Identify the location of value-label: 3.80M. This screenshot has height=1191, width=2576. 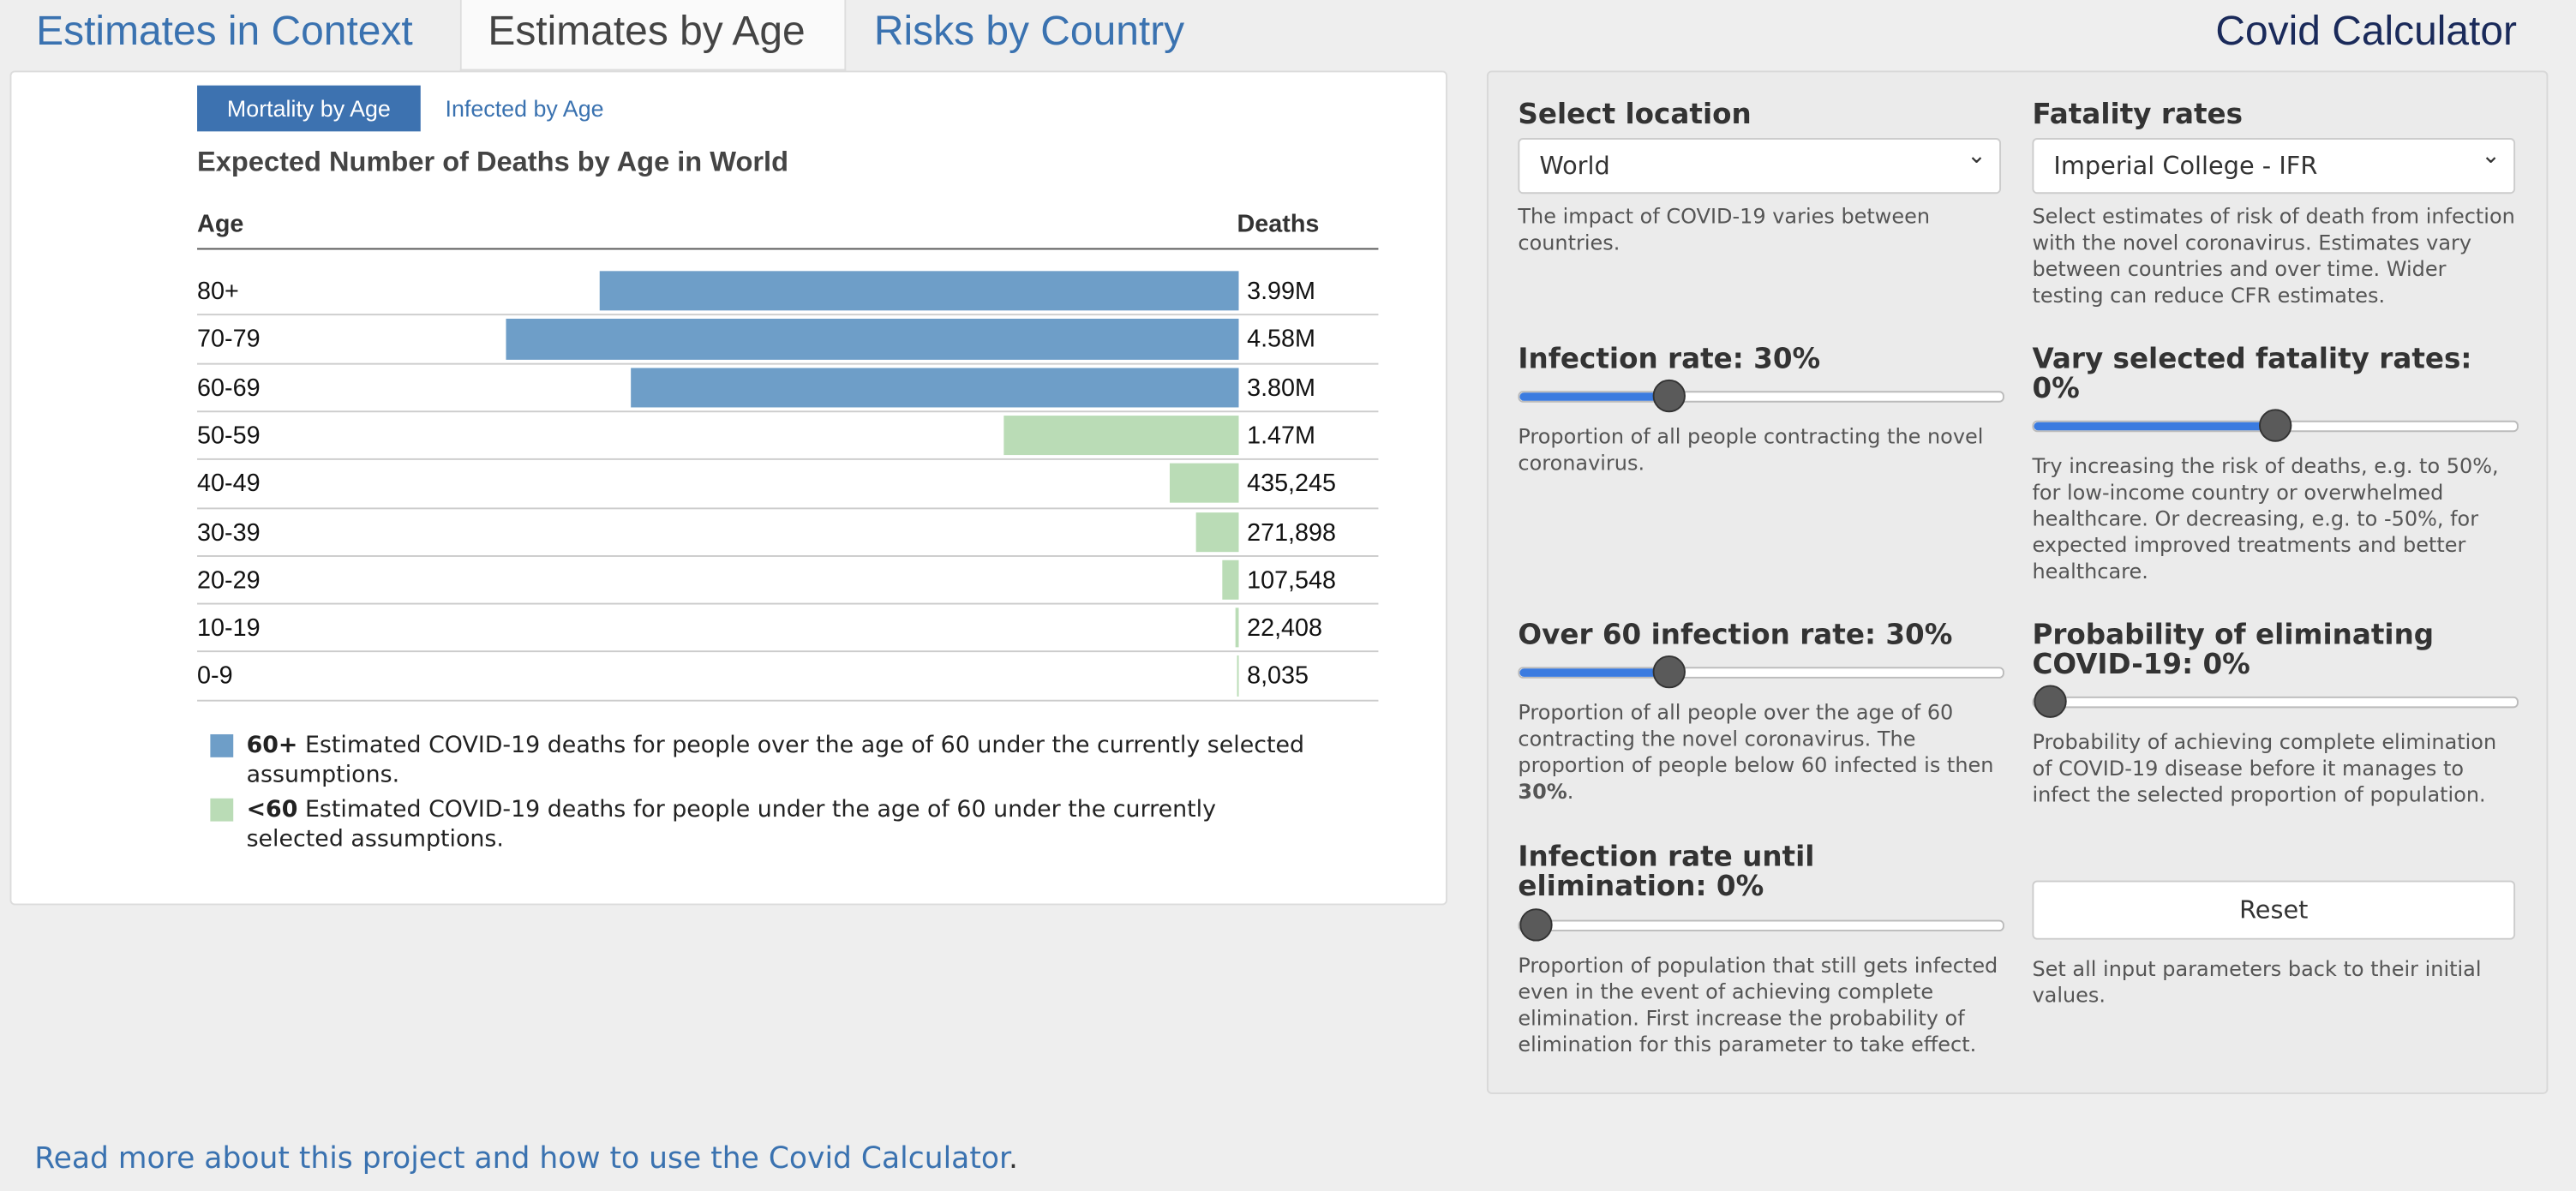
(1281, 388).